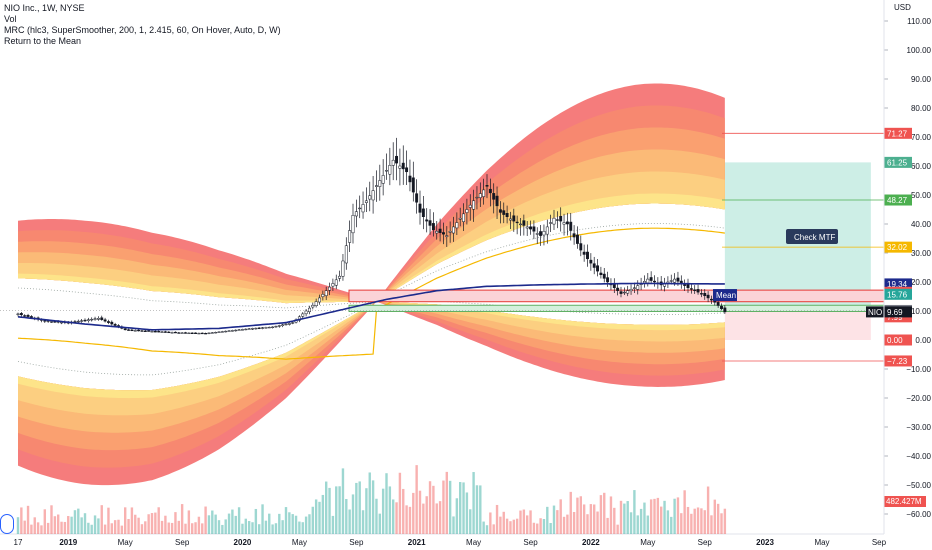 The height and width of the screenshot is (550, 932). What do you see at coordinates (921, 282) in the screenshot?
I see `y-tick-label: 20.00` at bounding box center [921, 282].